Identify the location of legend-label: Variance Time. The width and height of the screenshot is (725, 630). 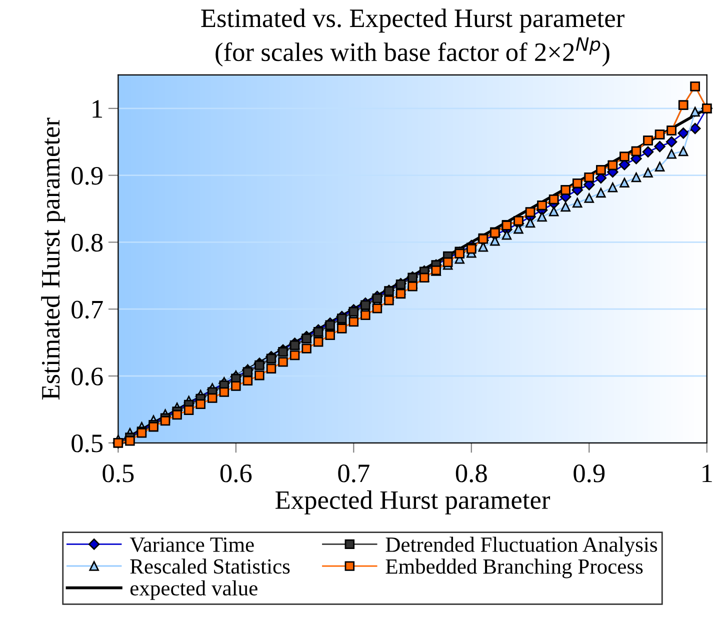
(192, 544).